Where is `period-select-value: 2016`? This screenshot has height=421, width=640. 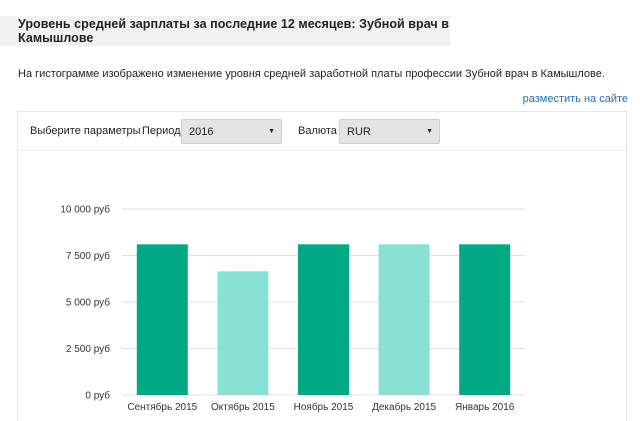
period-select-value: 2016 is located at coordinates (201, 131).